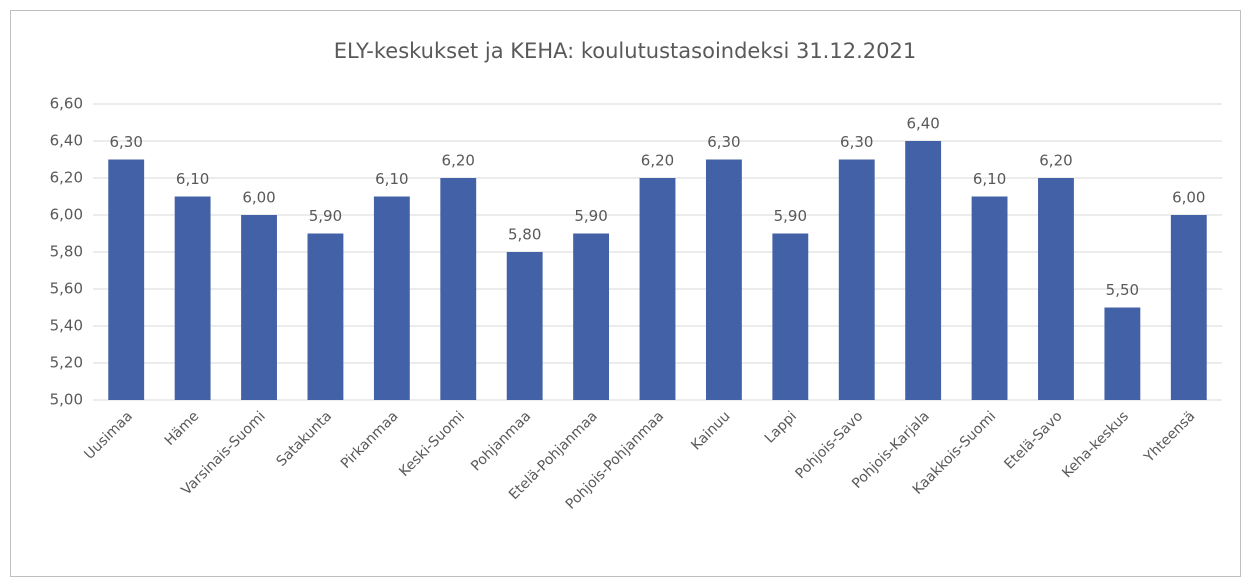 This screenshot has width=1251, height=587. What do you see at coordinates (66, 104) in the screenshot?
I see `y-tick-label: 6,60` at bounding box center [66, 104].